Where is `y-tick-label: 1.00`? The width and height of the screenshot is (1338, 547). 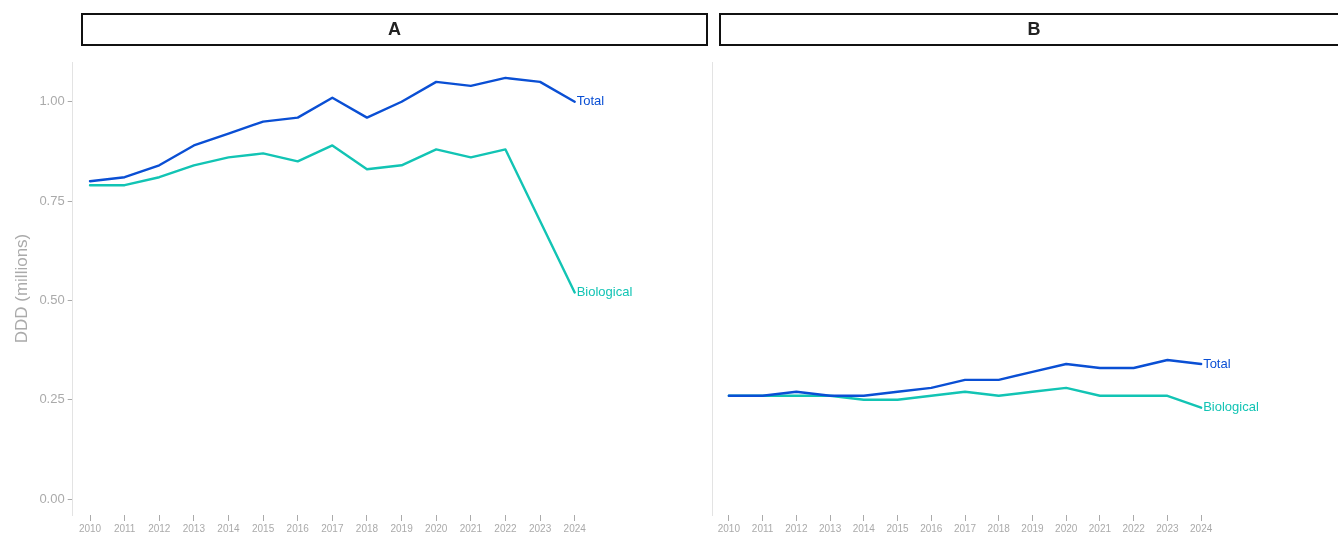
y-tick-label: 1.00 is located at coordinates (52, 101).